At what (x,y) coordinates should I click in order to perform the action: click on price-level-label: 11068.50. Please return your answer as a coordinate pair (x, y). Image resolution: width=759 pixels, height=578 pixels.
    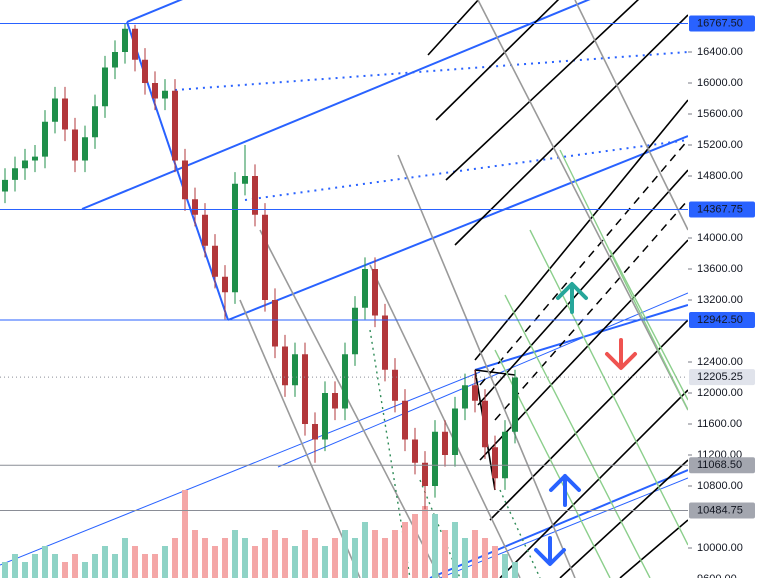
    Looking at the image, I should click on (719, 465).